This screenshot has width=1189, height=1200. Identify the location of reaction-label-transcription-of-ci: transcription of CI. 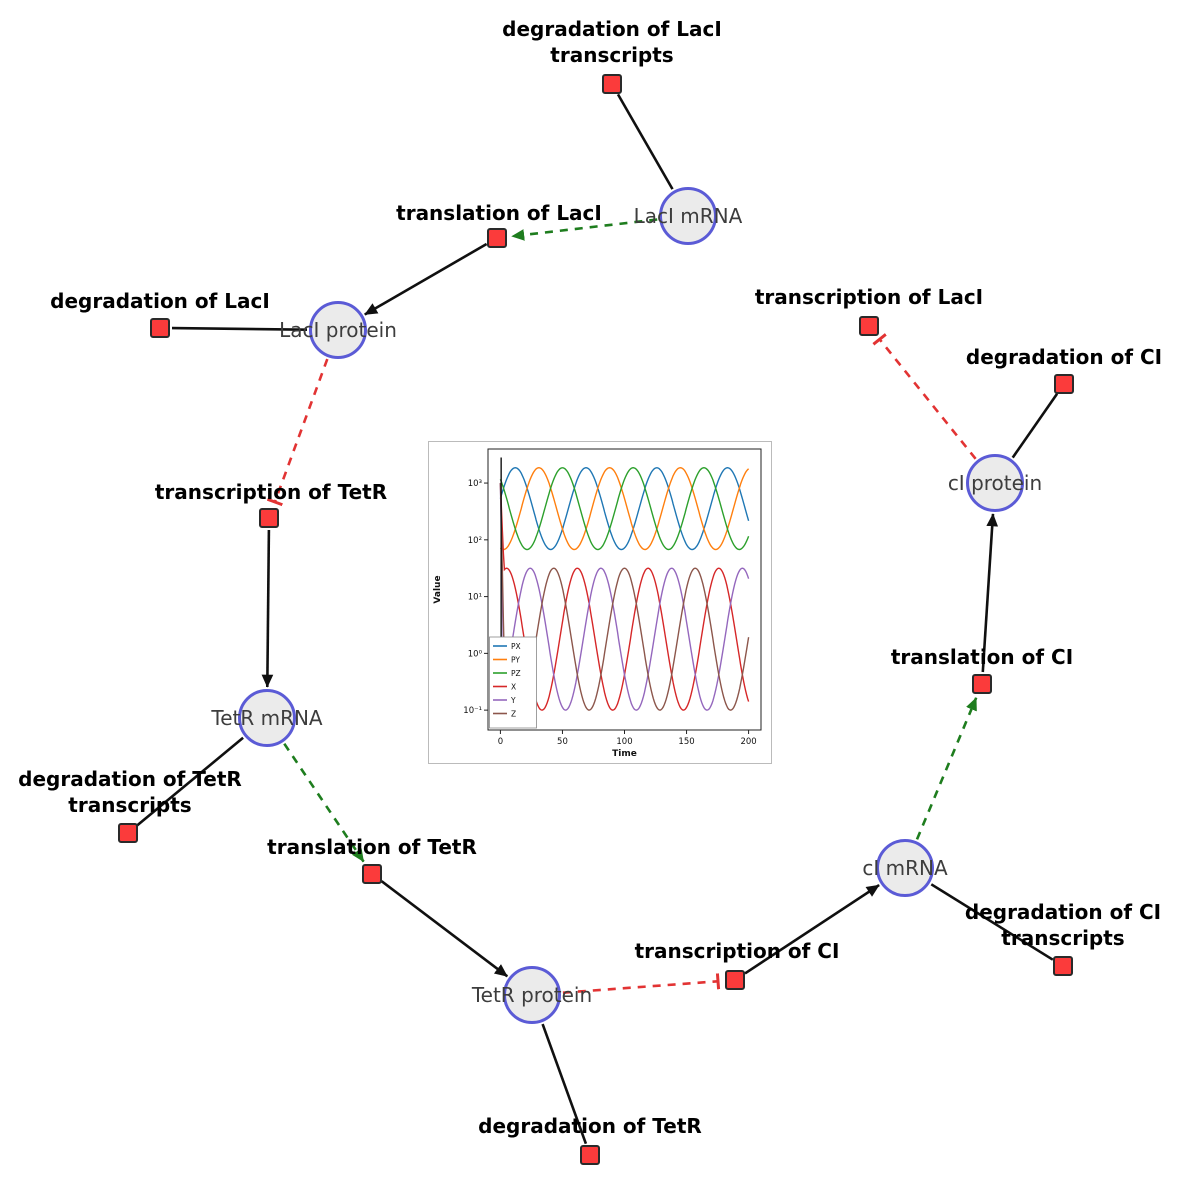
(737, 951).